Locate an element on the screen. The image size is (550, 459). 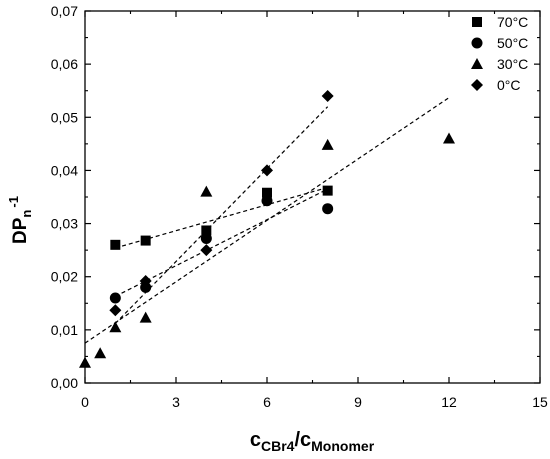
y-tick-label: 0,04 is located at coordinates (64, 170).